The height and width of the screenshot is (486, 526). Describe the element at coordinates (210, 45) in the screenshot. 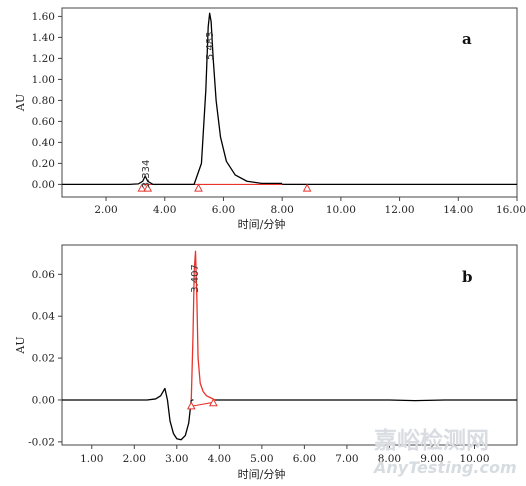

I see `peak-retention-label: 5.483` at that location.